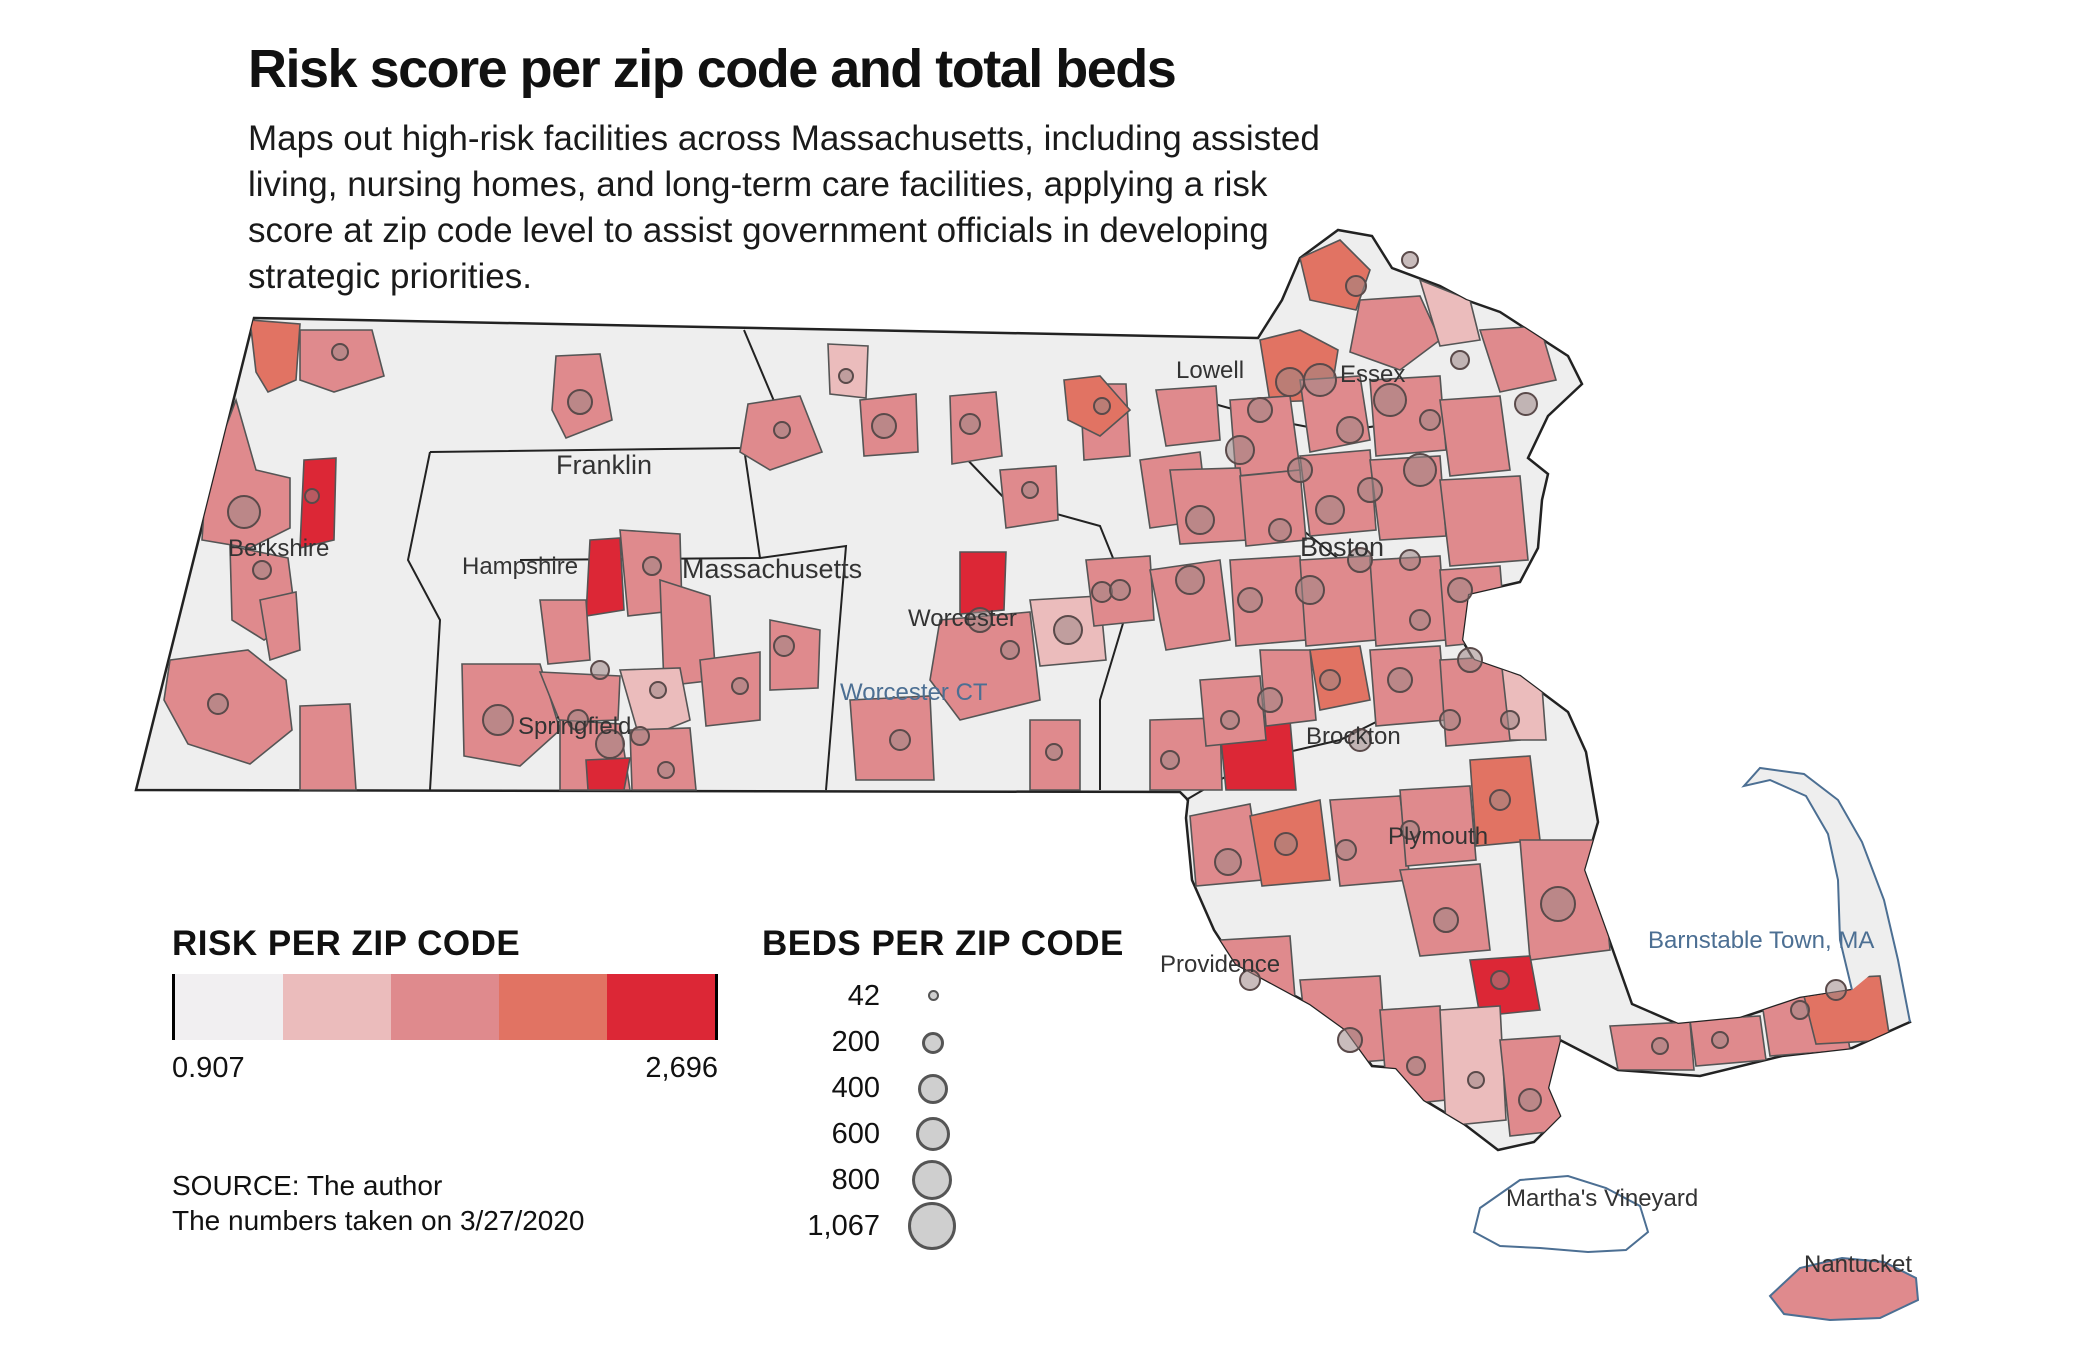 Image resolution: width=2096 pixels, height=1348 pixels. I want to click on beds-legend-row: 1,067, so click(952, 1226).